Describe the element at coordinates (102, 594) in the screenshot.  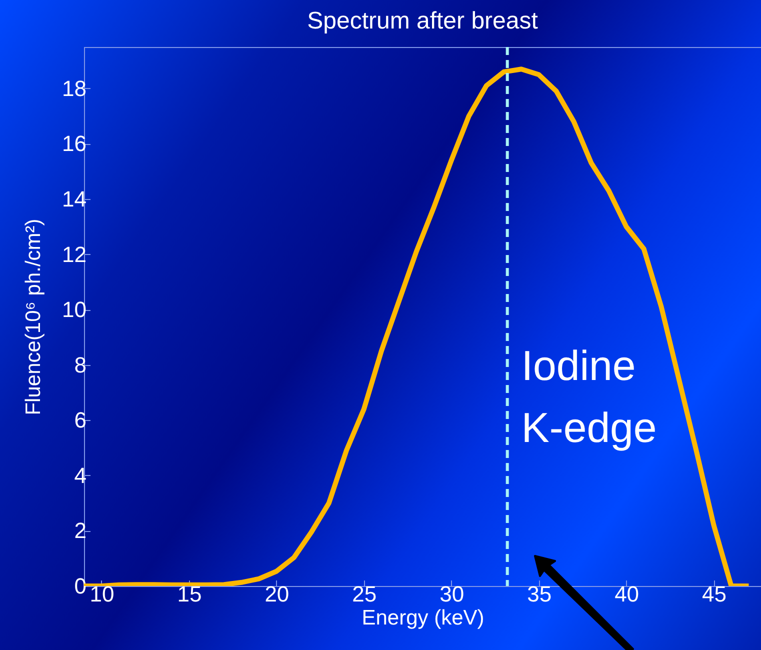
I see `x-tick-label: 10` at that location.